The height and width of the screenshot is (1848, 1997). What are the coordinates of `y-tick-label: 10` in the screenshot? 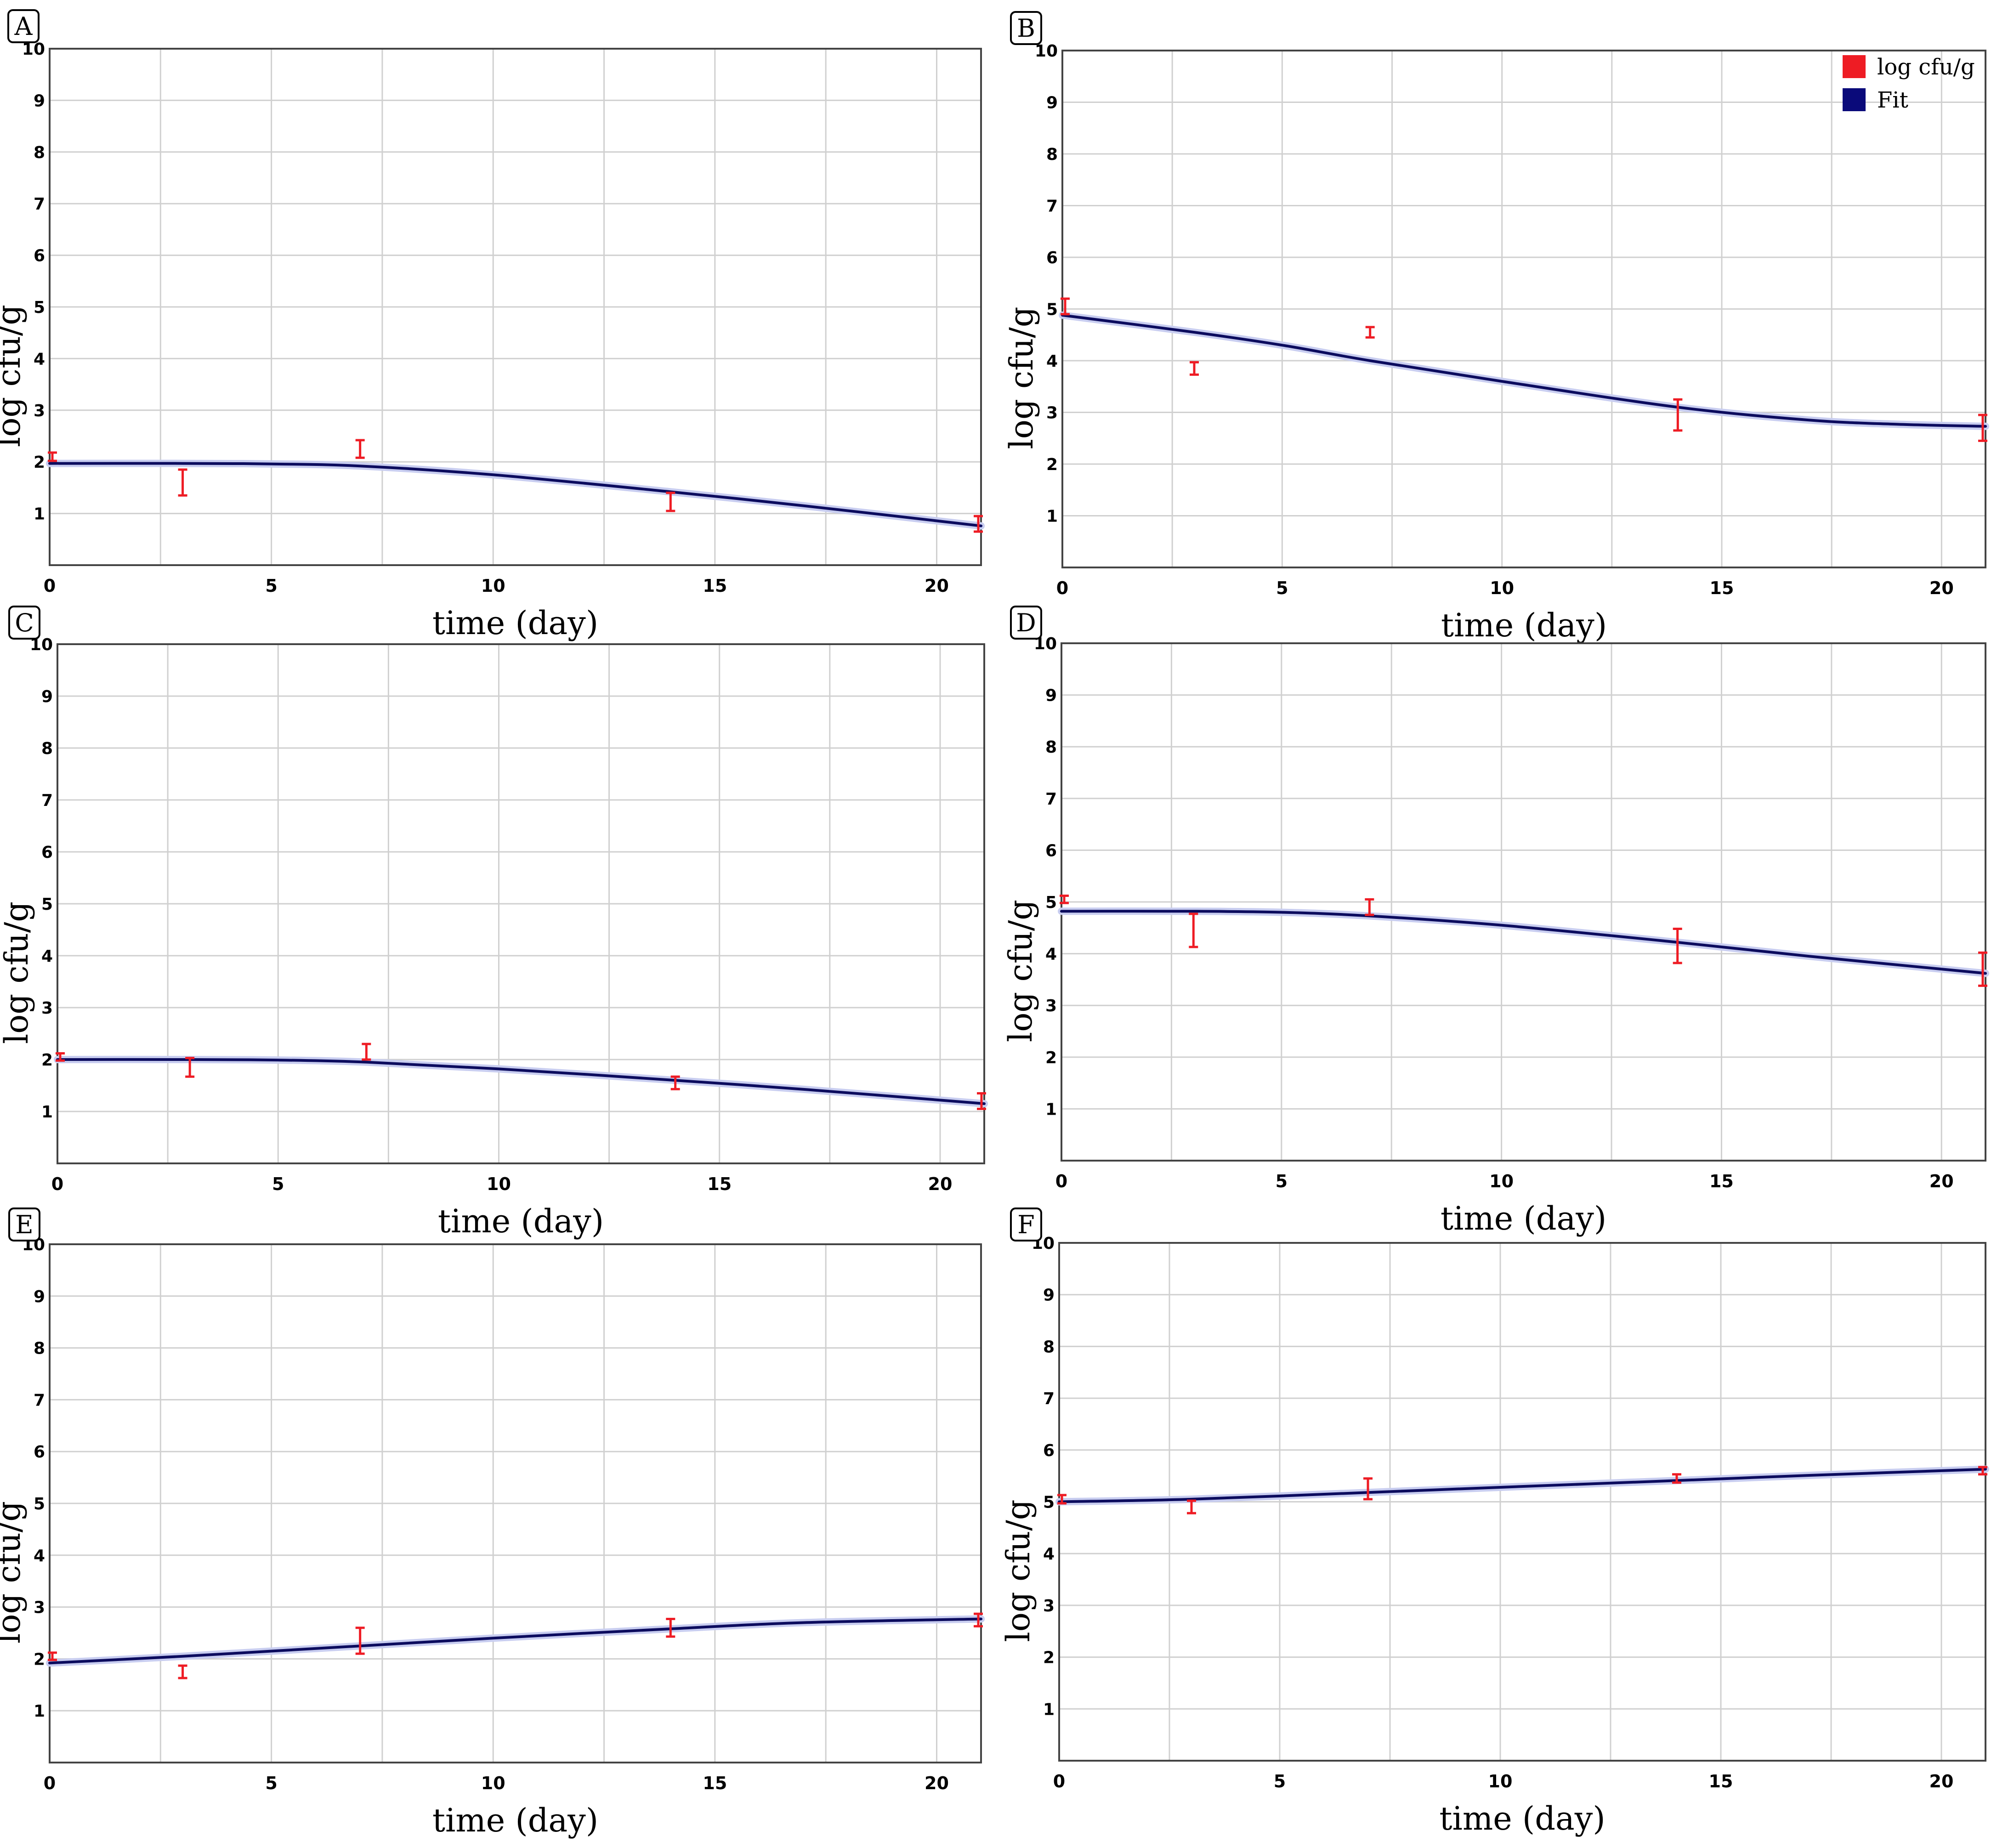 It's located at (1046, 51).